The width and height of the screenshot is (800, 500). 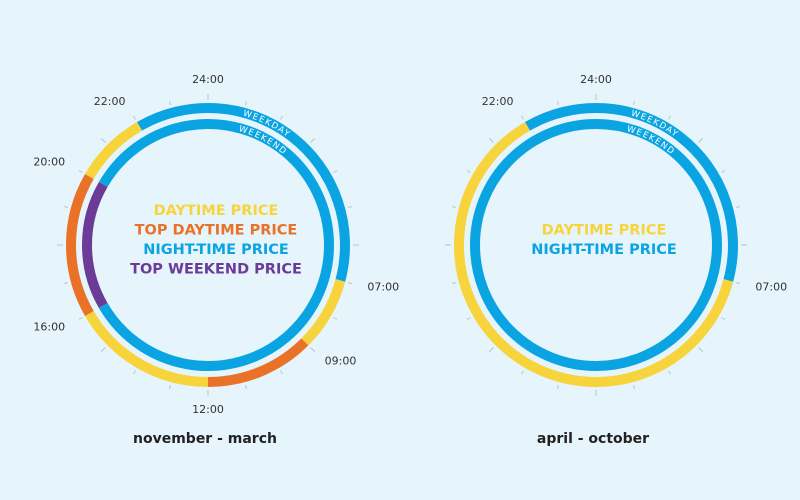 What do you see at coordinates (593, 439) in the screenshot?
I see `caption: april - october` at bounding box center [593, 439].